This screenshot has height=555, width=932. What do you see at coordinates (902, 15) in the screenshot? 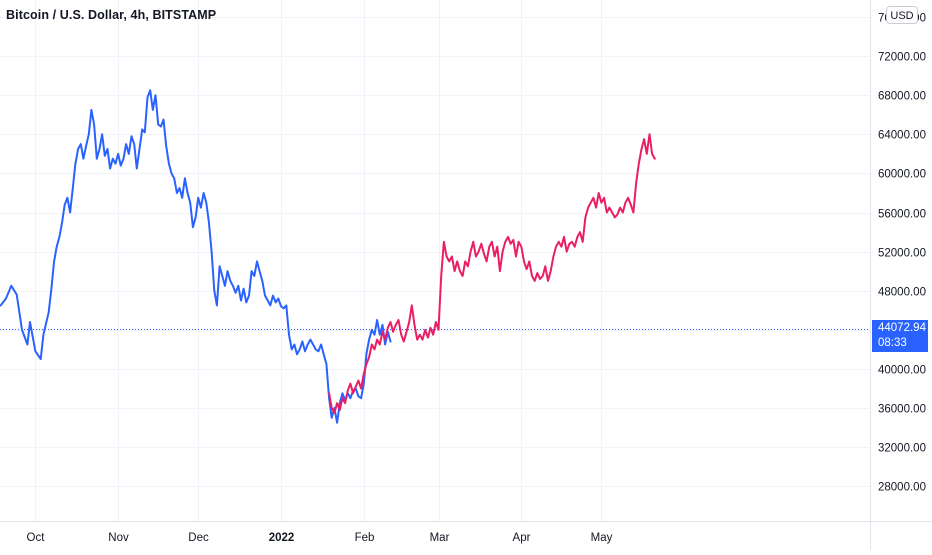
I see `currency-button: USD` at bounding box center [902, 15].